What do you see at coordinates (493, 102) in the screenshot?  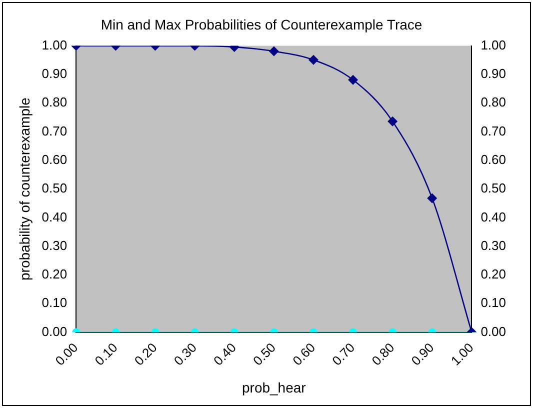 I see `y2-tick-label: 0.80` at bounding box center [493, 102].